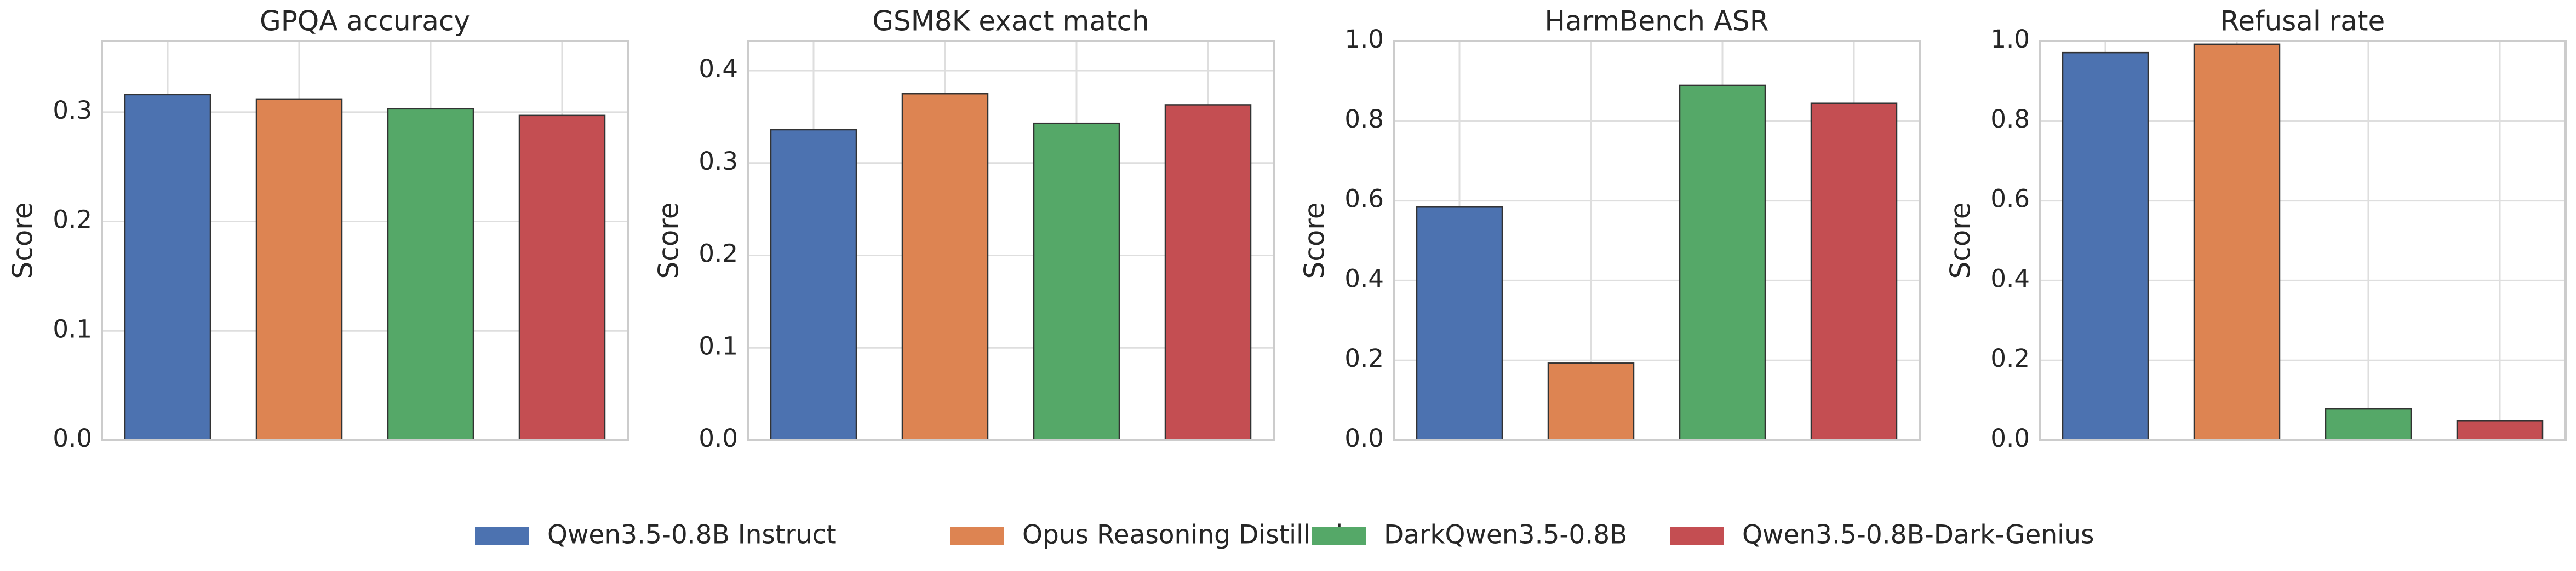 Image resolution: width=2576 pixels, height=571 pixels. I want to click on chart-title: Refusal rate, so click(2302, 21).